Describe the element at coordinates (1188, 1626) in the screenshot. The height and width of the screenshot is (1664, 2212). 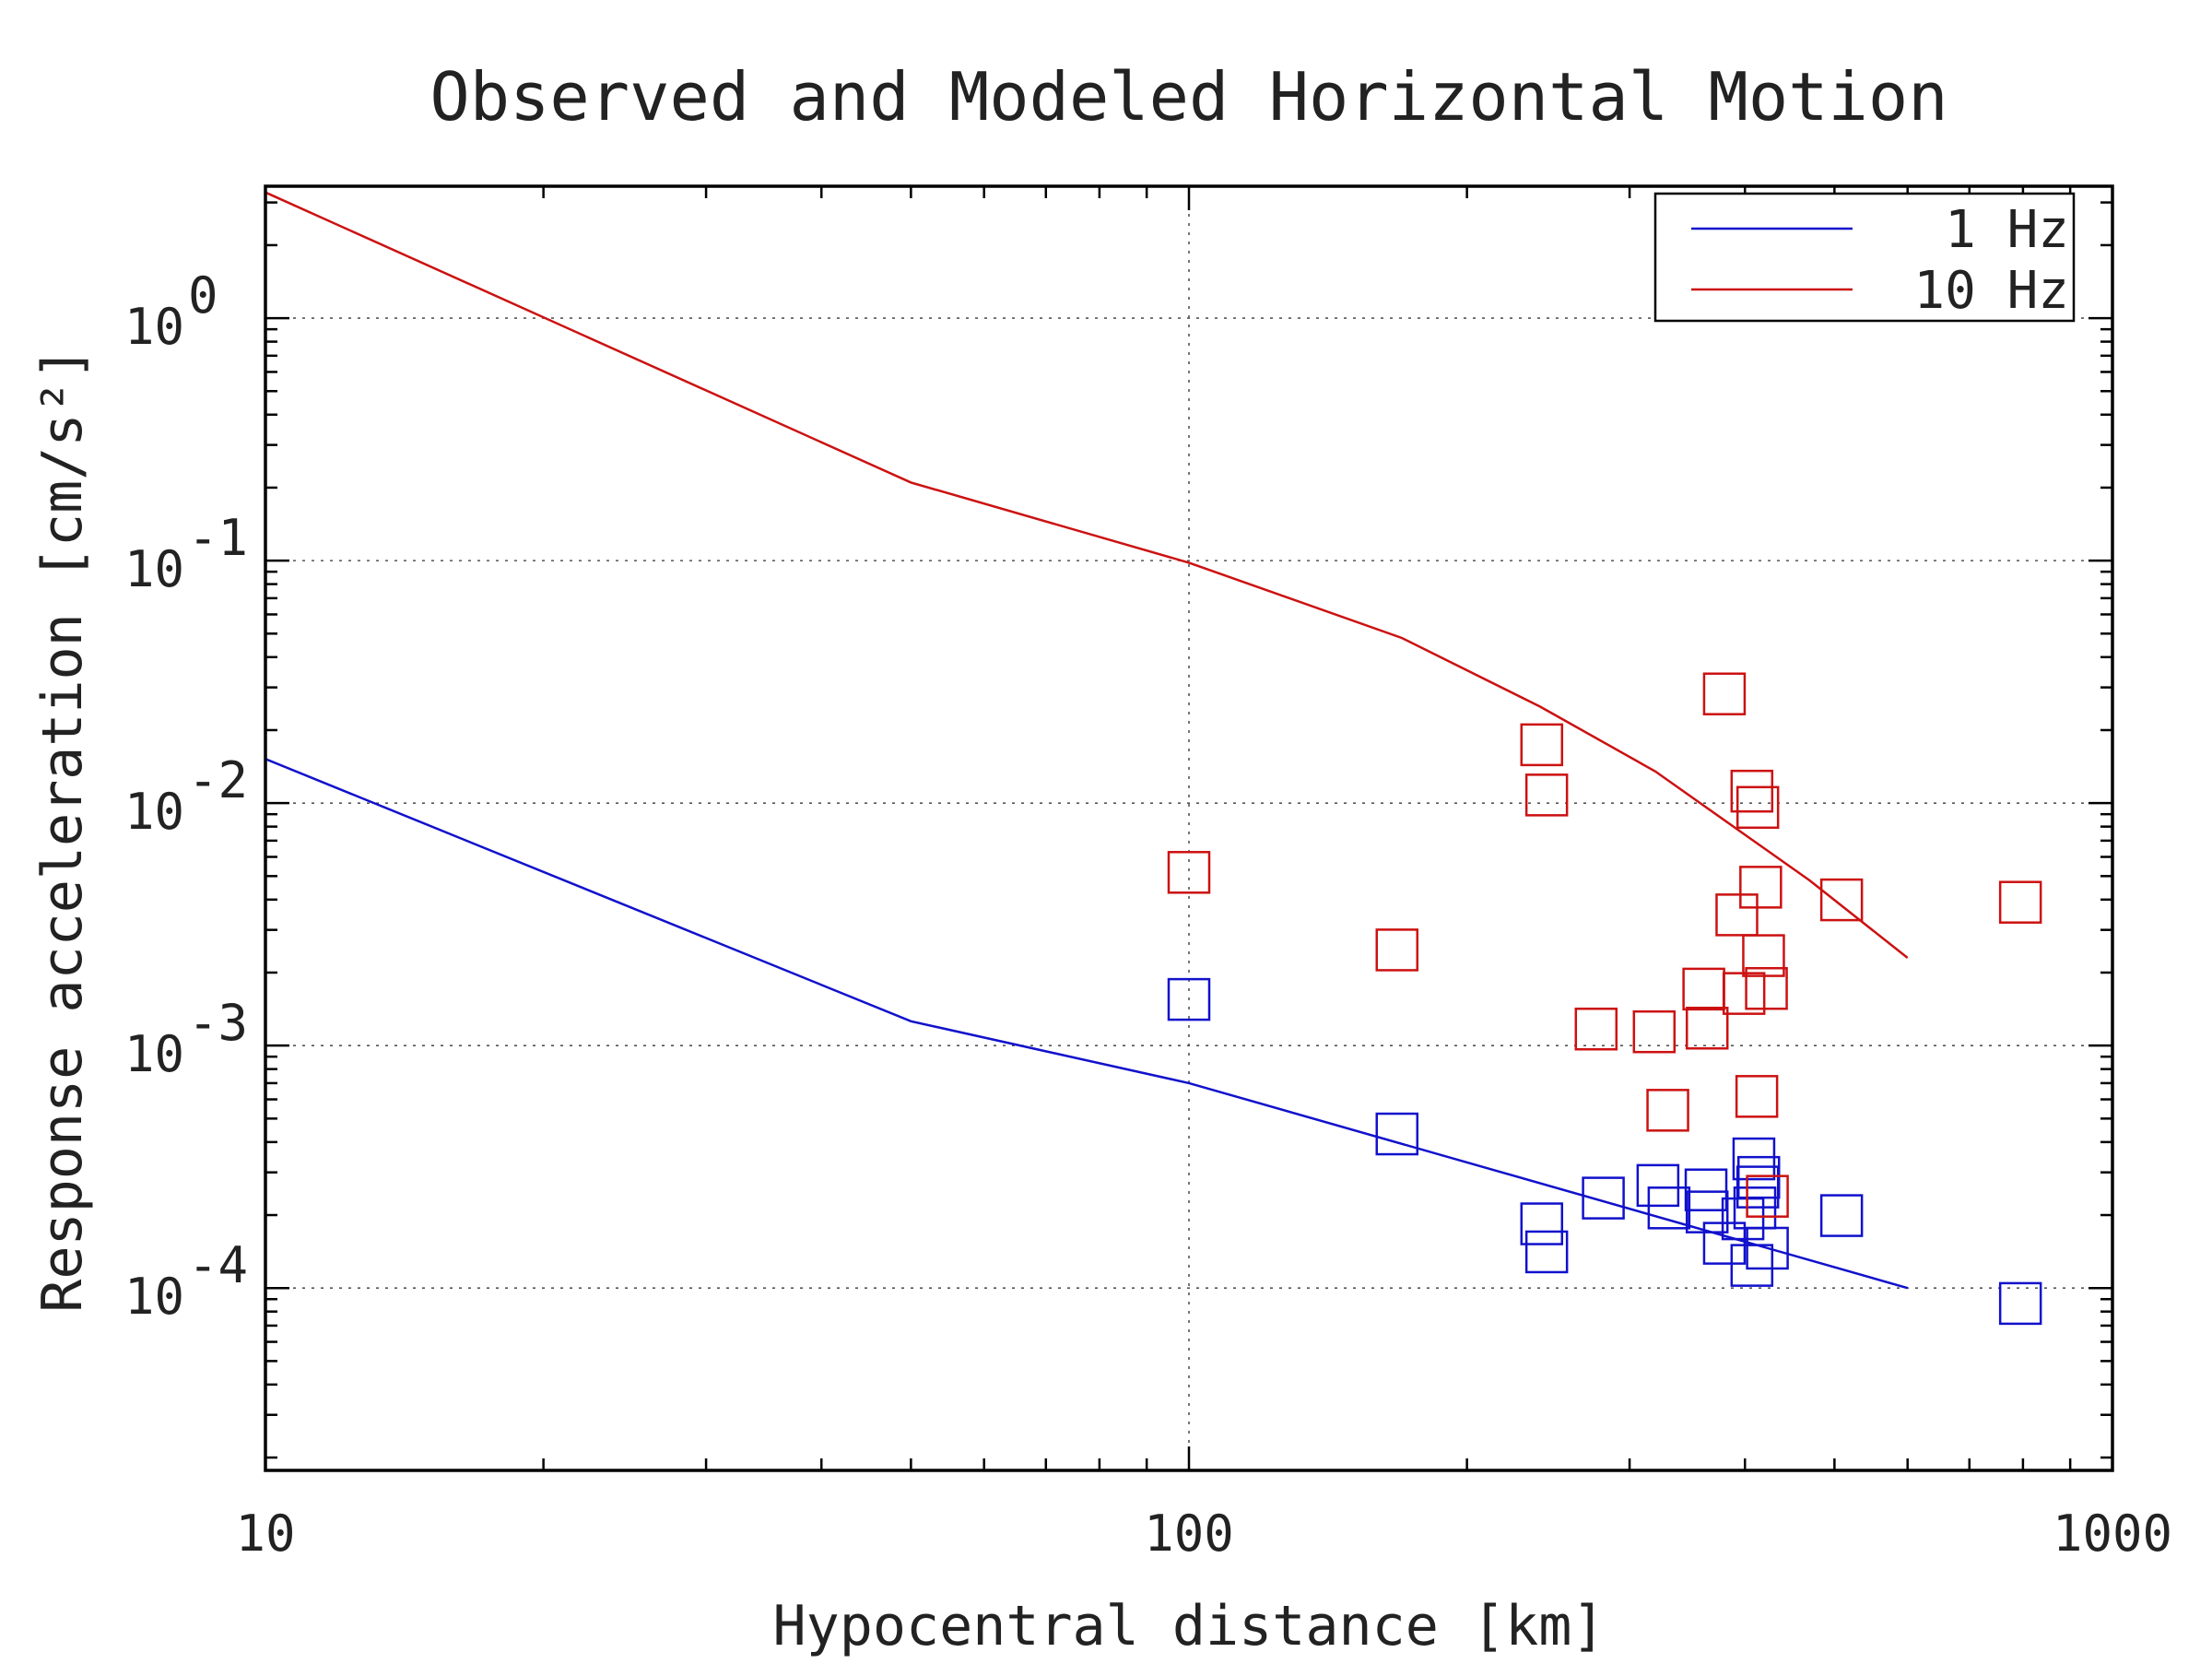
I see `x-axis-label: Hypocentral distance [km]` at that location.